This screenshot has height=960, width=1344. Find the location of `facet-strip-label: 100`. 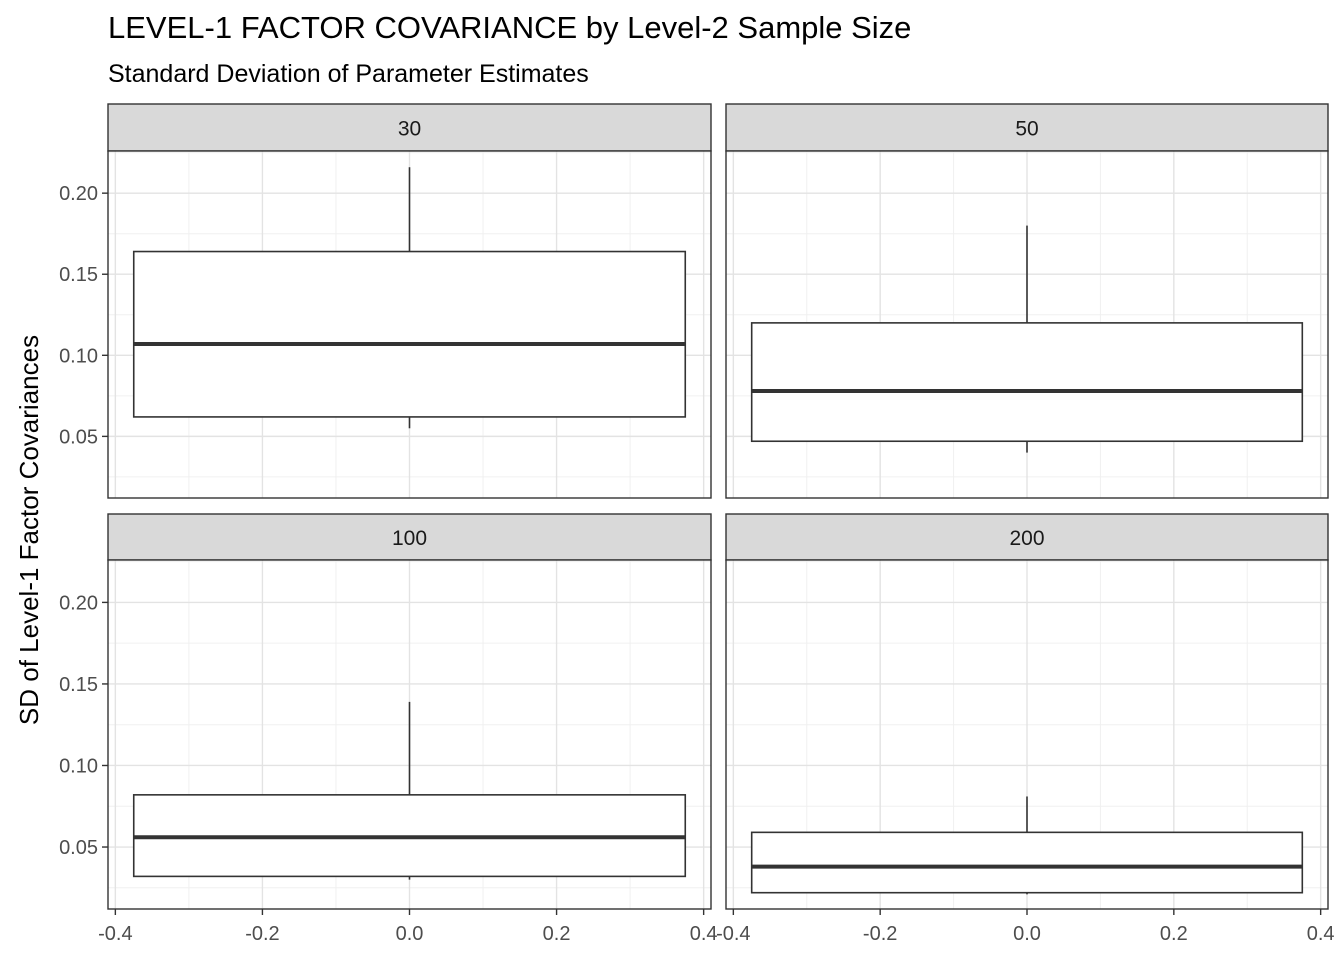

facet-strip-label: 100 is located at coordinates (409, 538).